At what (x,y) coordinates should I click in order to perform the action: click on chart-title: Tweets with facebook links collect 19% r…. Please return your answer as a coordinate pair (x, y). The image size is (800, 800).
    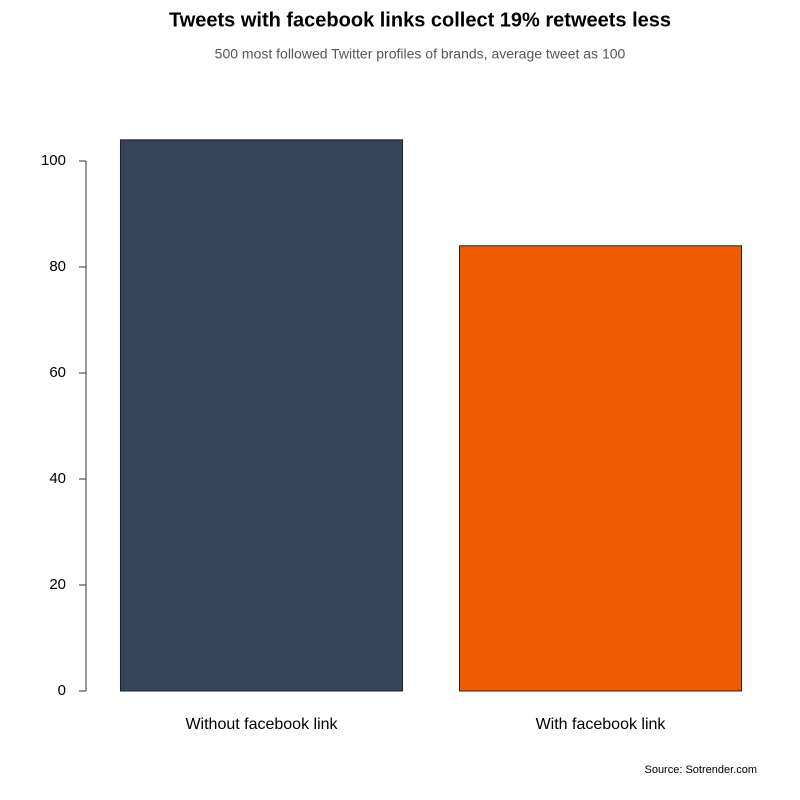
    Looking at the image, I should click on (420, 20).